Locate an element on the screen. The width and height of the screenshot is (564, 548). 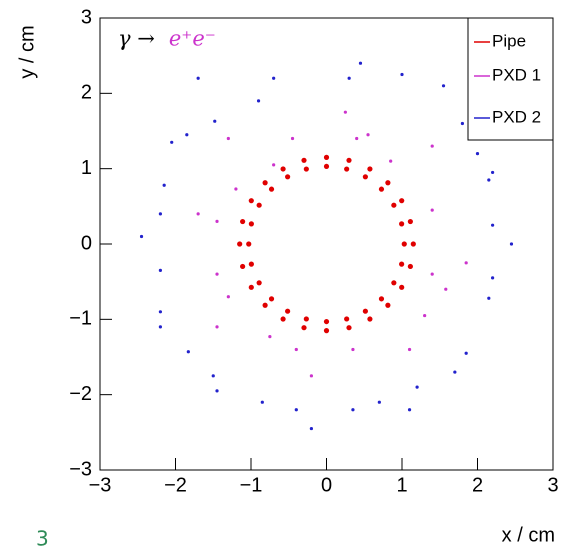
annotation: e⁺e⁻ is located at coordinates (192, 39).